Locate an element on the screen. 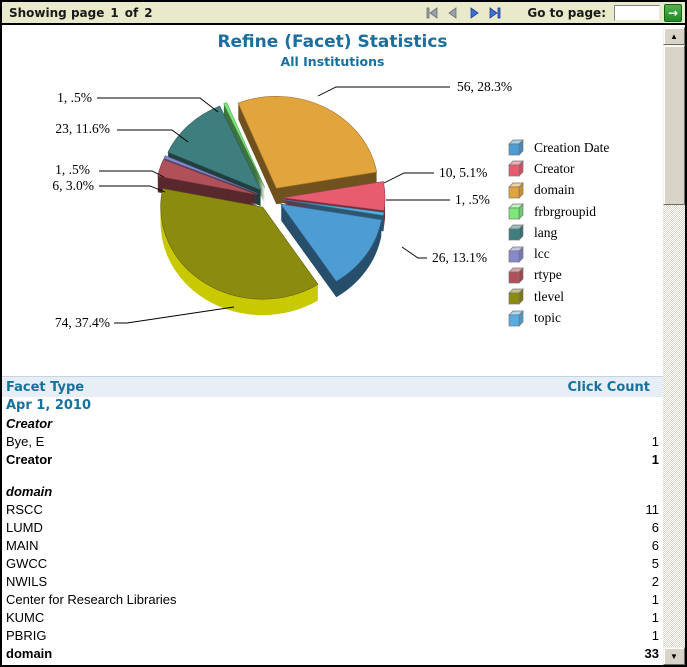 This screenshot has width=687, height=667. click-count-column-header: Click Count is located at coordinates (608, 387).